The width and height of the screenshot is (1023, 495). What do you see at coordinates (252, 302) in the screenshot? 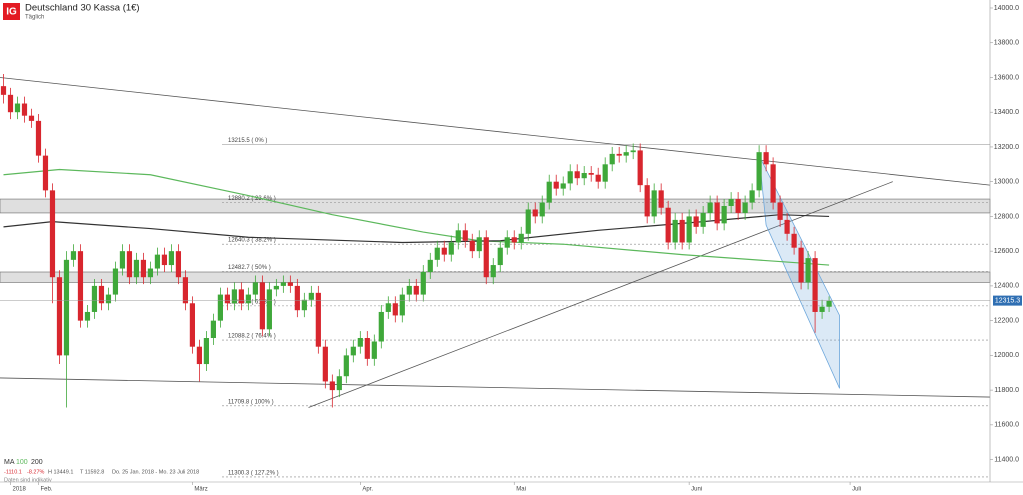
I see `fib-label: 12285.0 ( 61.8% )` at bounding box center [252, 302].